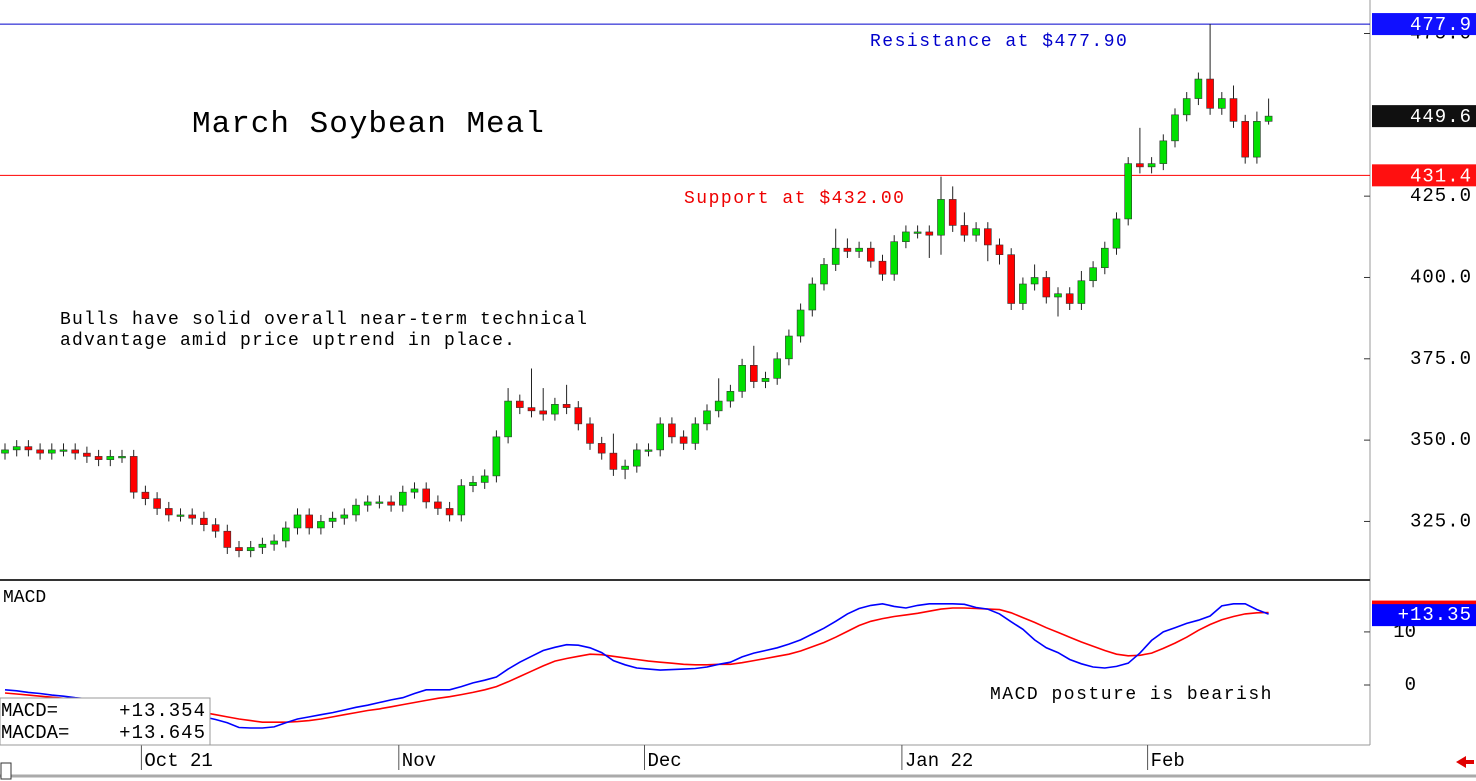  Describe the element at coordinates (1441, 25) in the screenshot. I see `price-badge-label: 477.9` at that location.